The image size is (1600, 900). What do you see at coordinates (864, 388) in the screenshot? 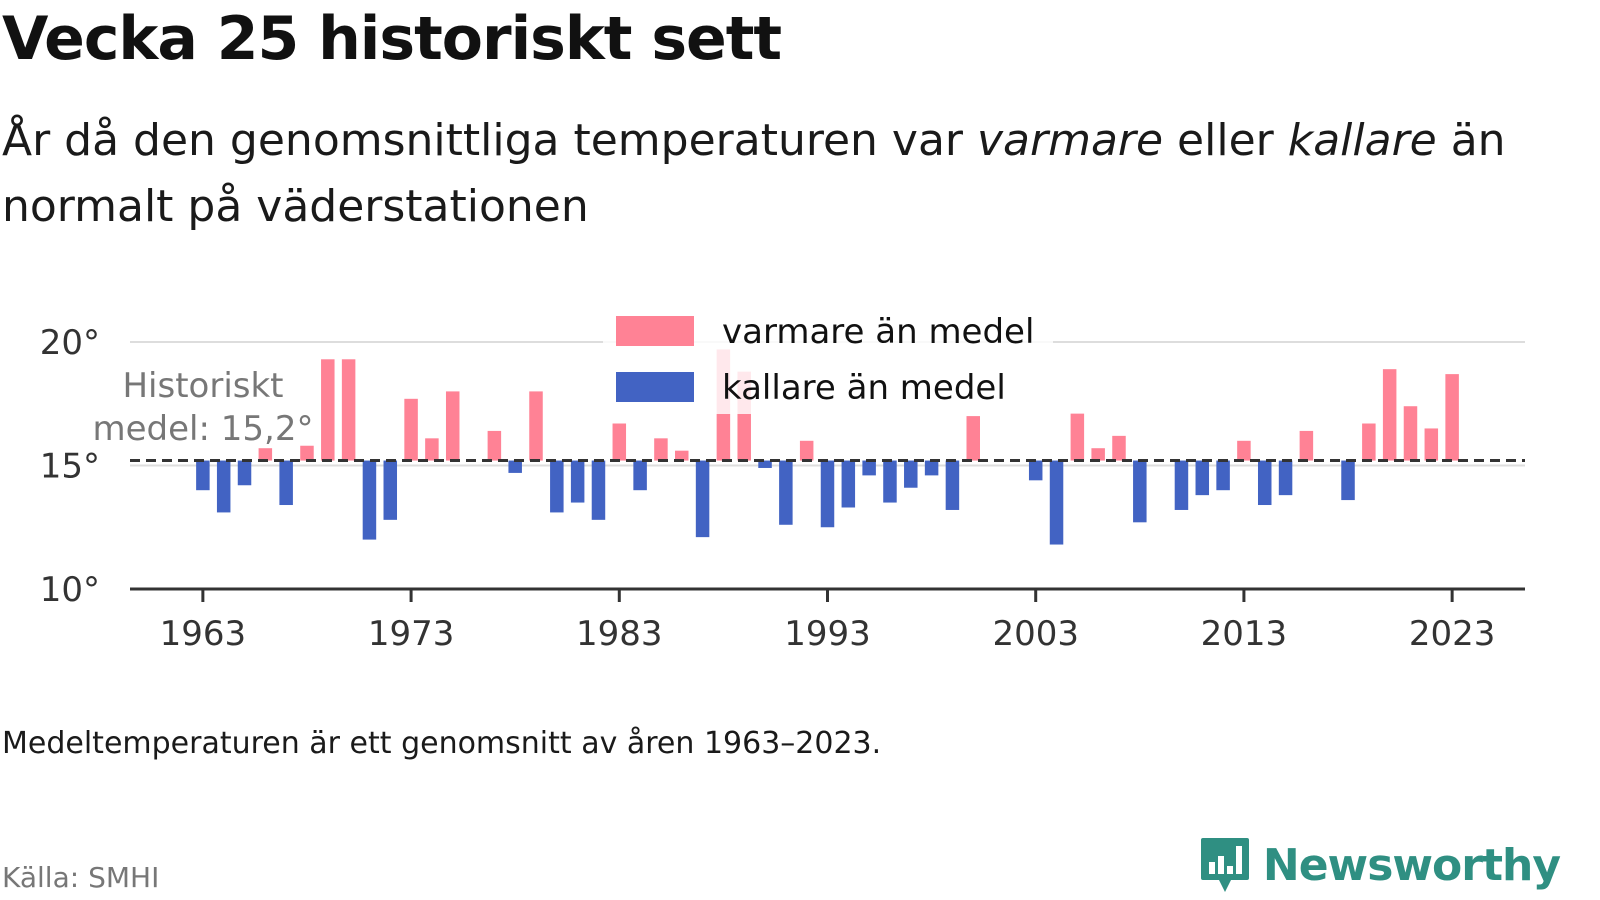
I see `legend-label-cold: kallare än medel` at bounding box center [864, 388].